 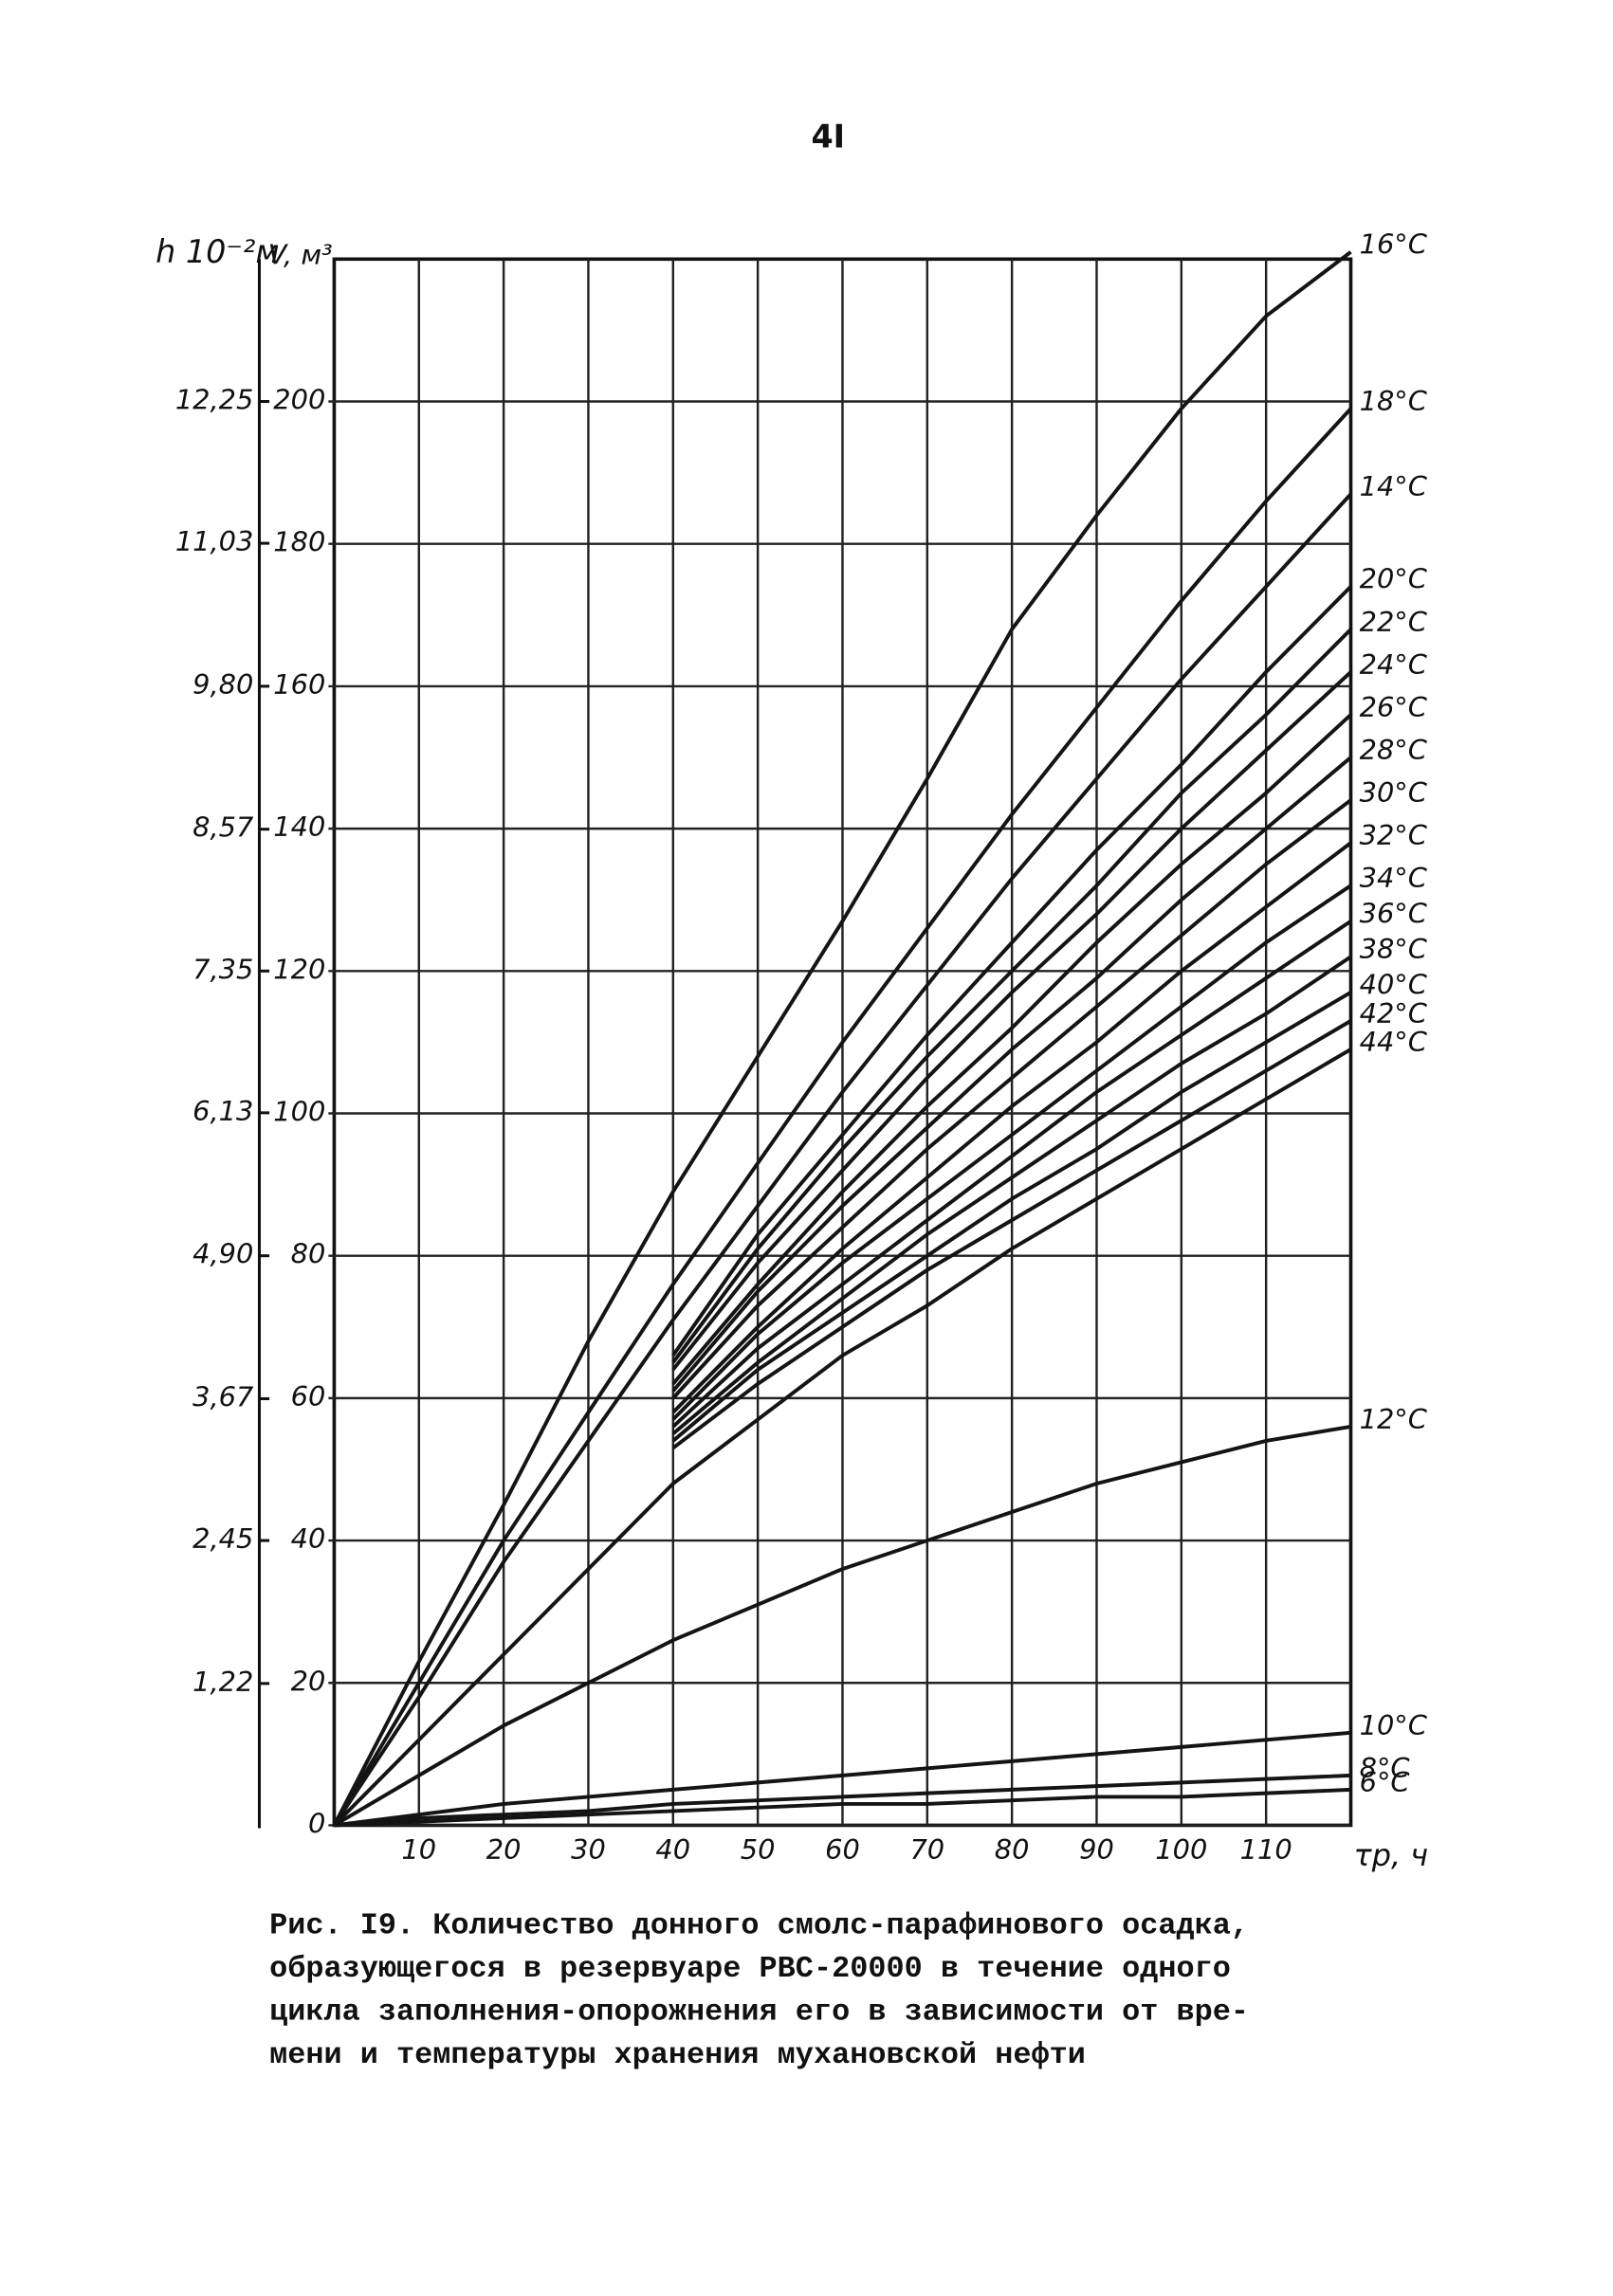 I want to click on series-label: 40°C, so click(x=1394, y=985).